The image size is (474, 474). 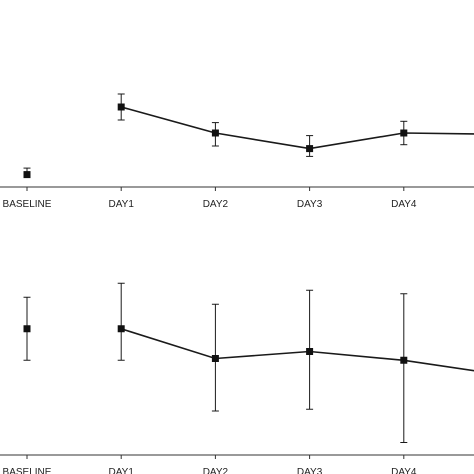 What do you see at coordinates (297, 350) in the screenshot?
I see `bottom-series-line` at bounding box center [297, 350].